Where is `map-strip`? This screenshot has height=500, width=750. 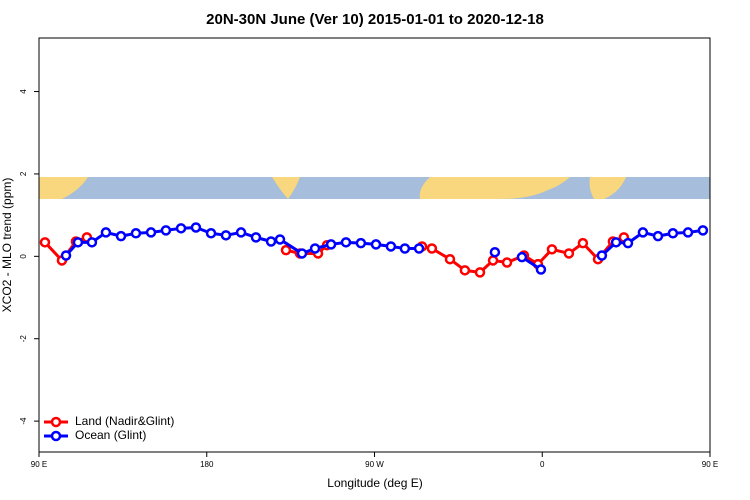 map-strip is located at coordinates (374, 188).